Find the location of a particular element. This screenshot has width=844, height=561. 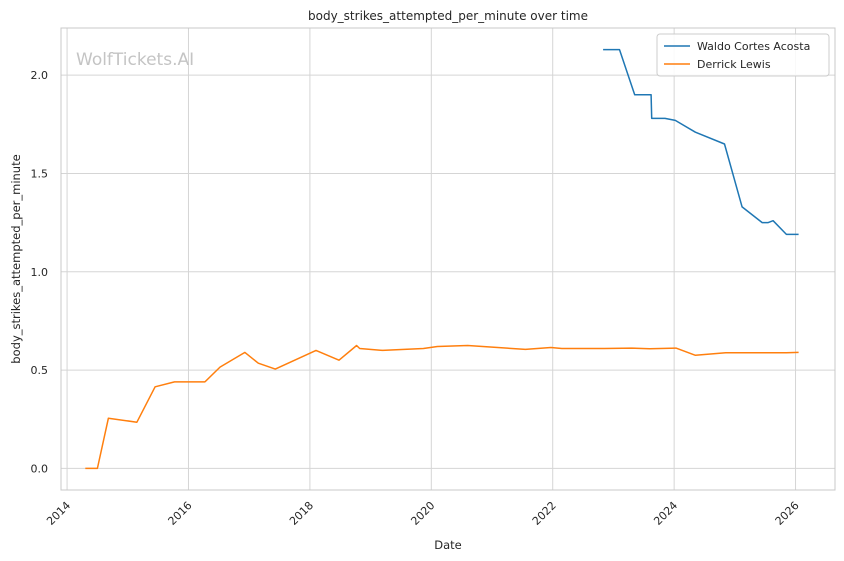

y-tick-label: 0.0 is located at coordinates (40, 468).